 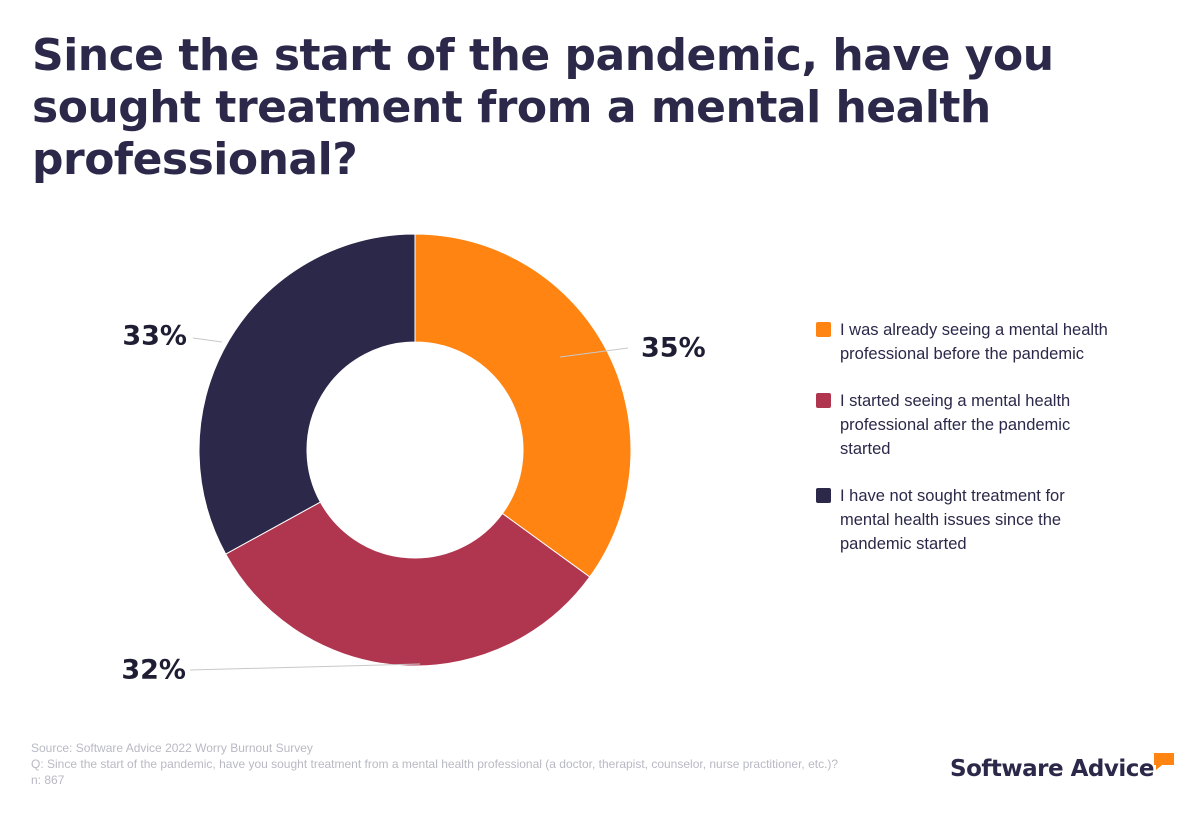 I want to click on value-label-started-after: 32%, so click(x=153, y=670).